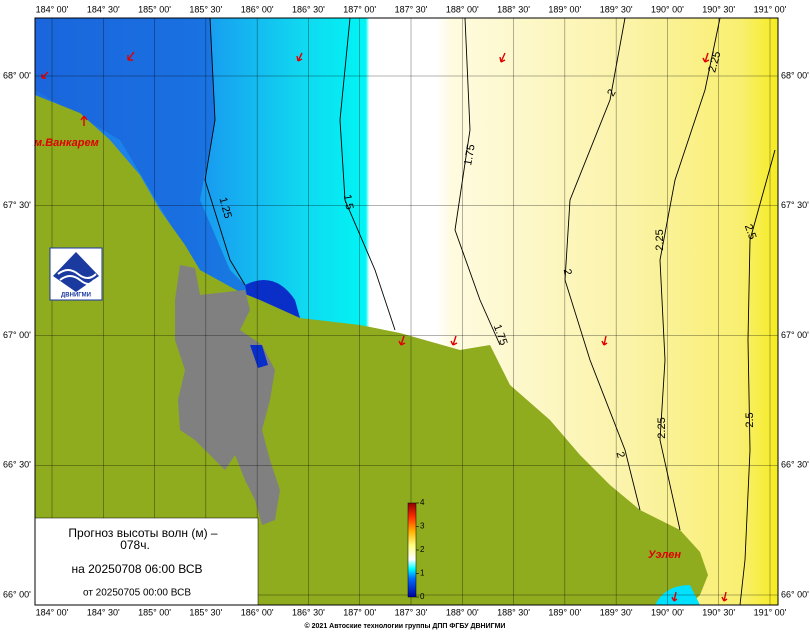 The image size is (810, 633). What do you see at coordinates (412, 550) in the screenshot?
I see `colorbar` at bounding box center [412, 550].